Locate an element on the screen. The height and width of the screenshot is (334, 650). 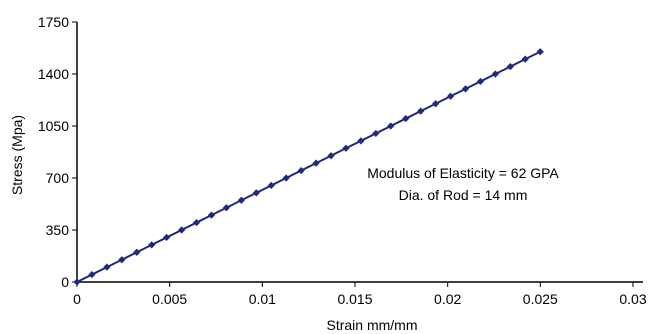
x-tick-label: 0.03 is located at coordinates (632, 299).